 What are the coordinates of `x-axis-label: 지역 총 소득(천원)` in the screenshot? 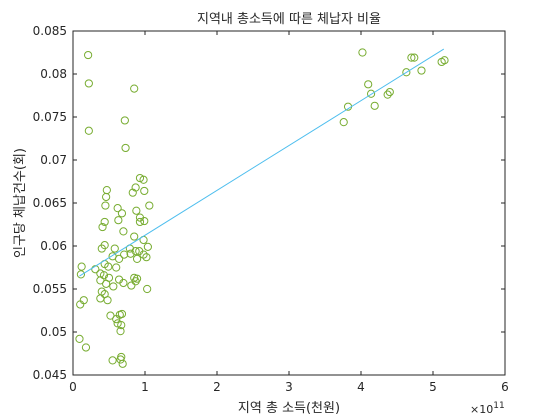 It's located at (289, 408).